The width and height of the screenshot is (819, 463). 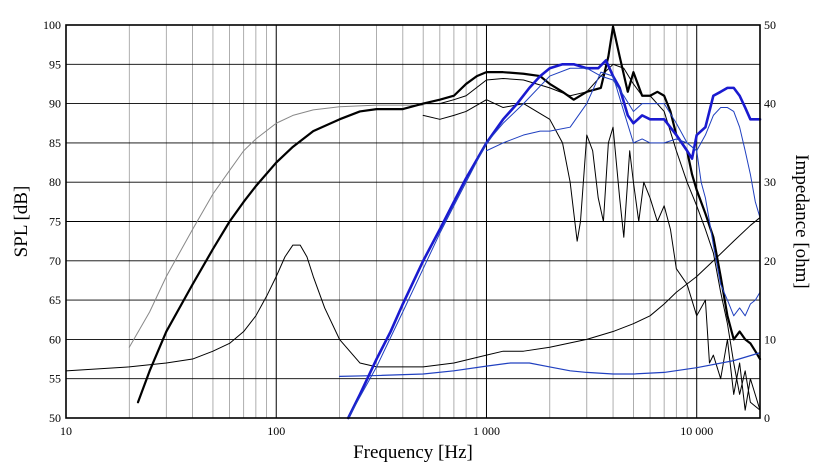 What do you see at coordinates (52, 25) in the screenshot?
I see `y-left-tick-label: 100` at bounding box center [52, 25].